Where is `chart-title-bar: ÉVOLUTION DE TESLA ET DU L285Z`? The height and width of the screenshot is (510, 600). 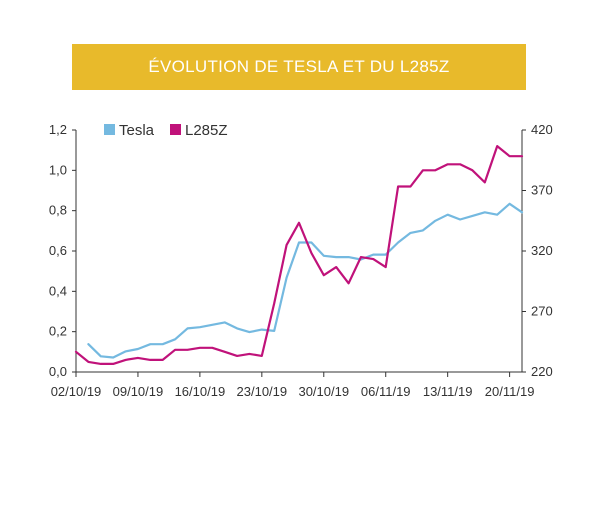
chart-title-bar: ÉVOLUTION DE TESLA ET DU L285Z is located at coordinates (299, 67).